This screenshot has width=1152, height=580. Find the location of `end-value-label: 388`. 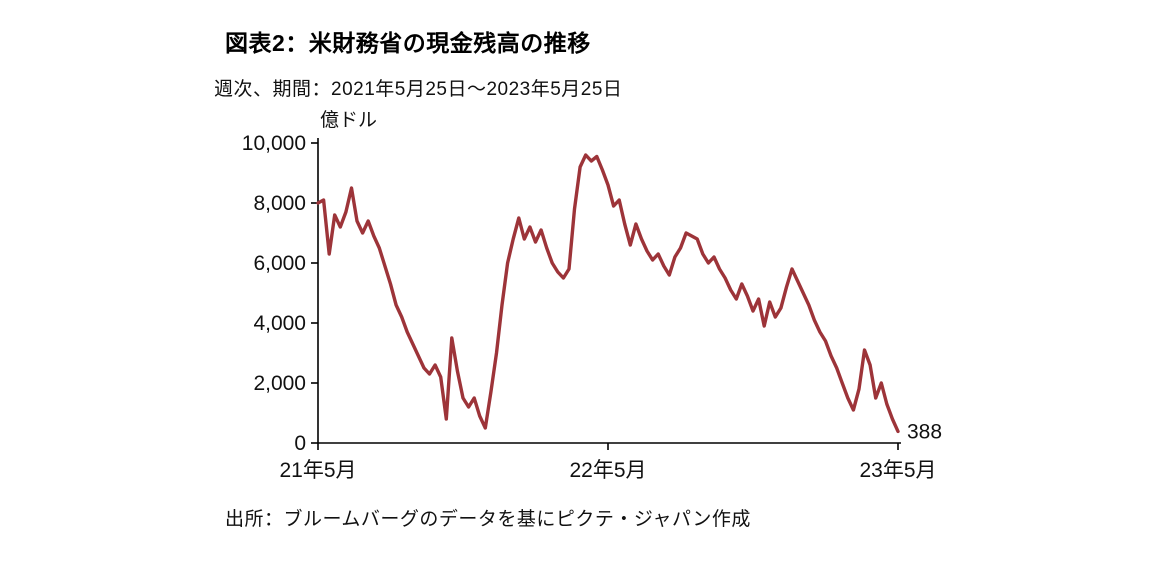

end-value-label: 388 is located at coordinates (924, 431).